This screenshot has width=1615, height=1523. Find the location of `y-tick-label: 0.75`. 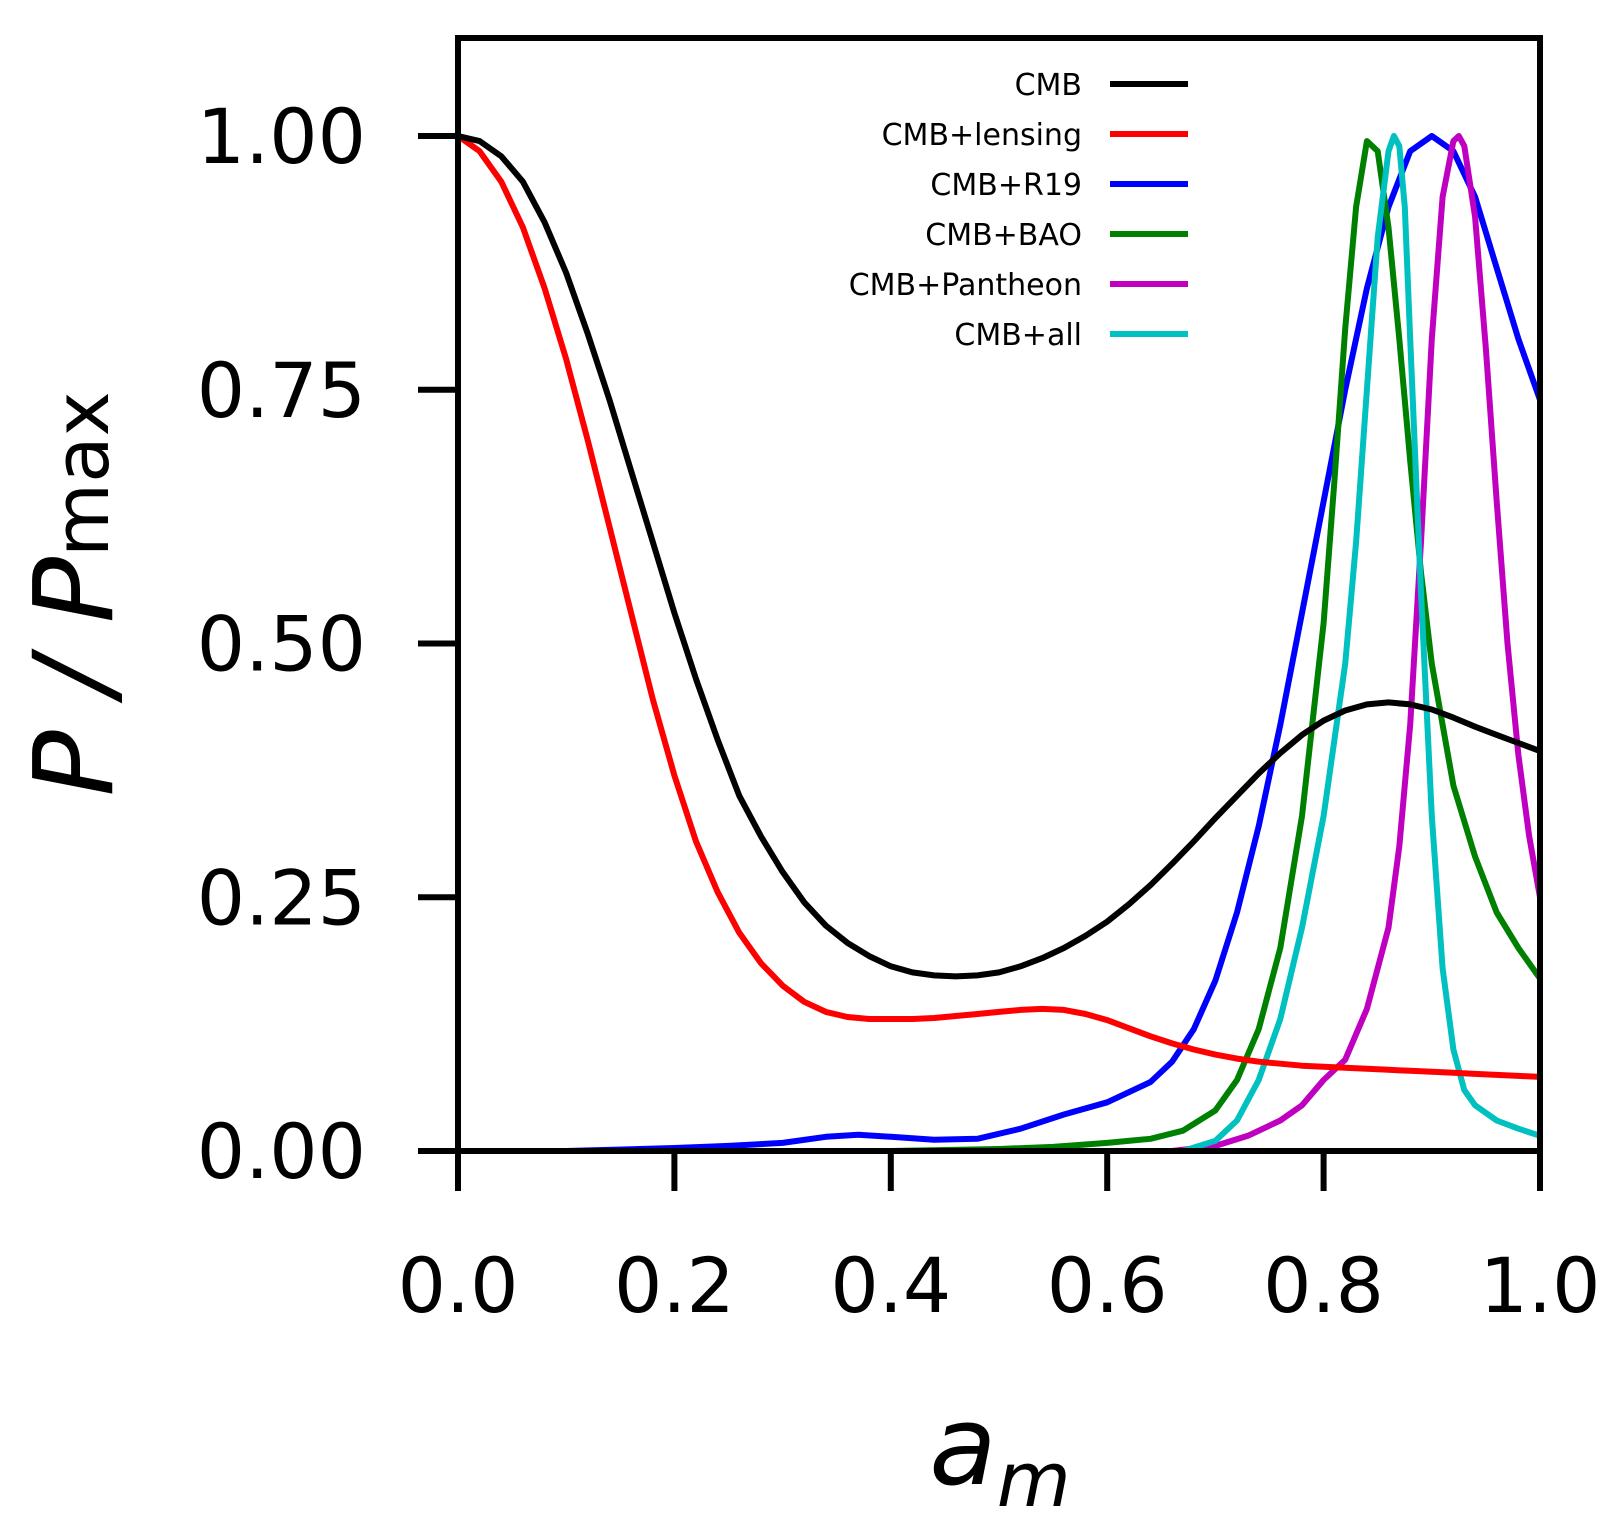

y-tick-label: 0.75 is located at coordinates (281, 390).